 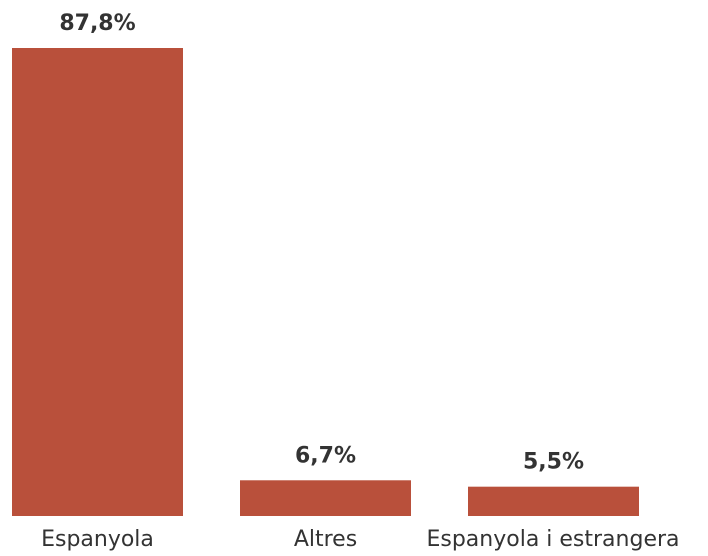 What do you see at coordinates (97, 539) in the screenshot?
I see `category-label: Espanyola` at bounding box center [97, 539].